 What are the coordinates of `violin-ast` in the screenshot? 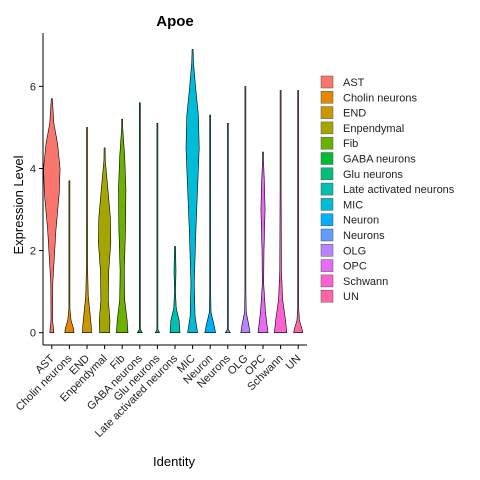 It's located at (52, 215).